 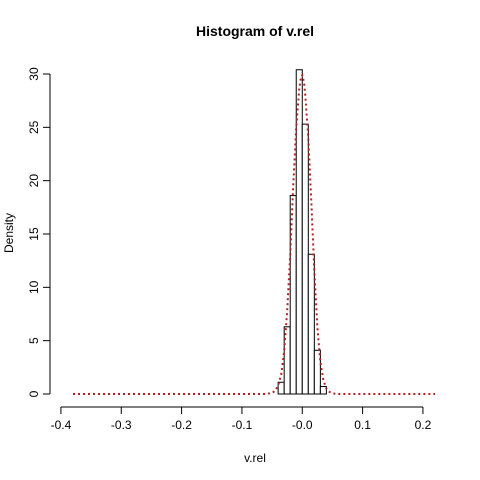 What do you see at coordinates (34, 234) in the screenshot?
I see `y-tick-label: 15` at bounding box center [34, 234].